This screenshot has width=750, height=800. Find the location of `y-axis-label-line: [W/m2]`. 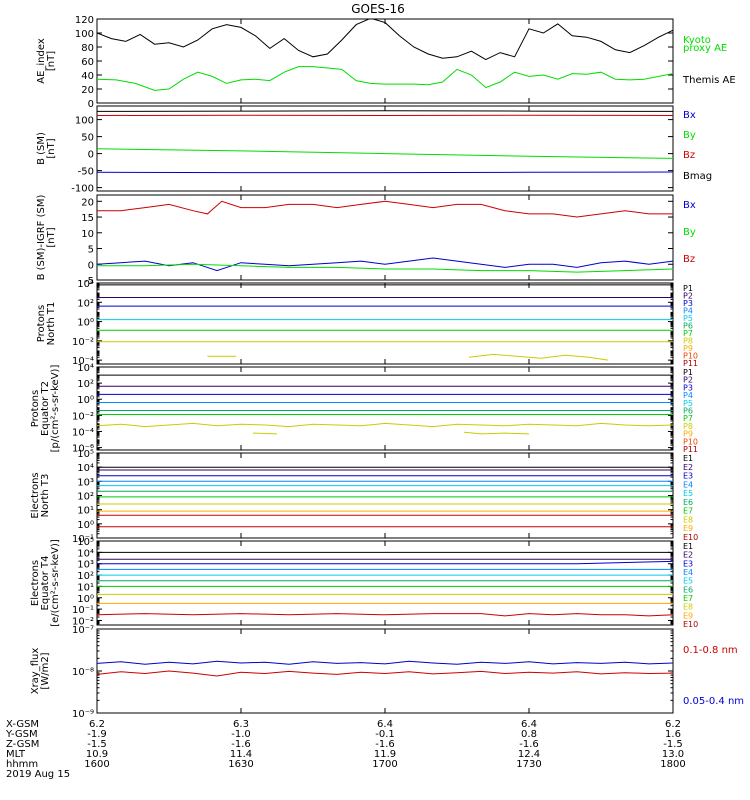

y-axis-label-line: [W/m2] is located at coordinates (45, 670).